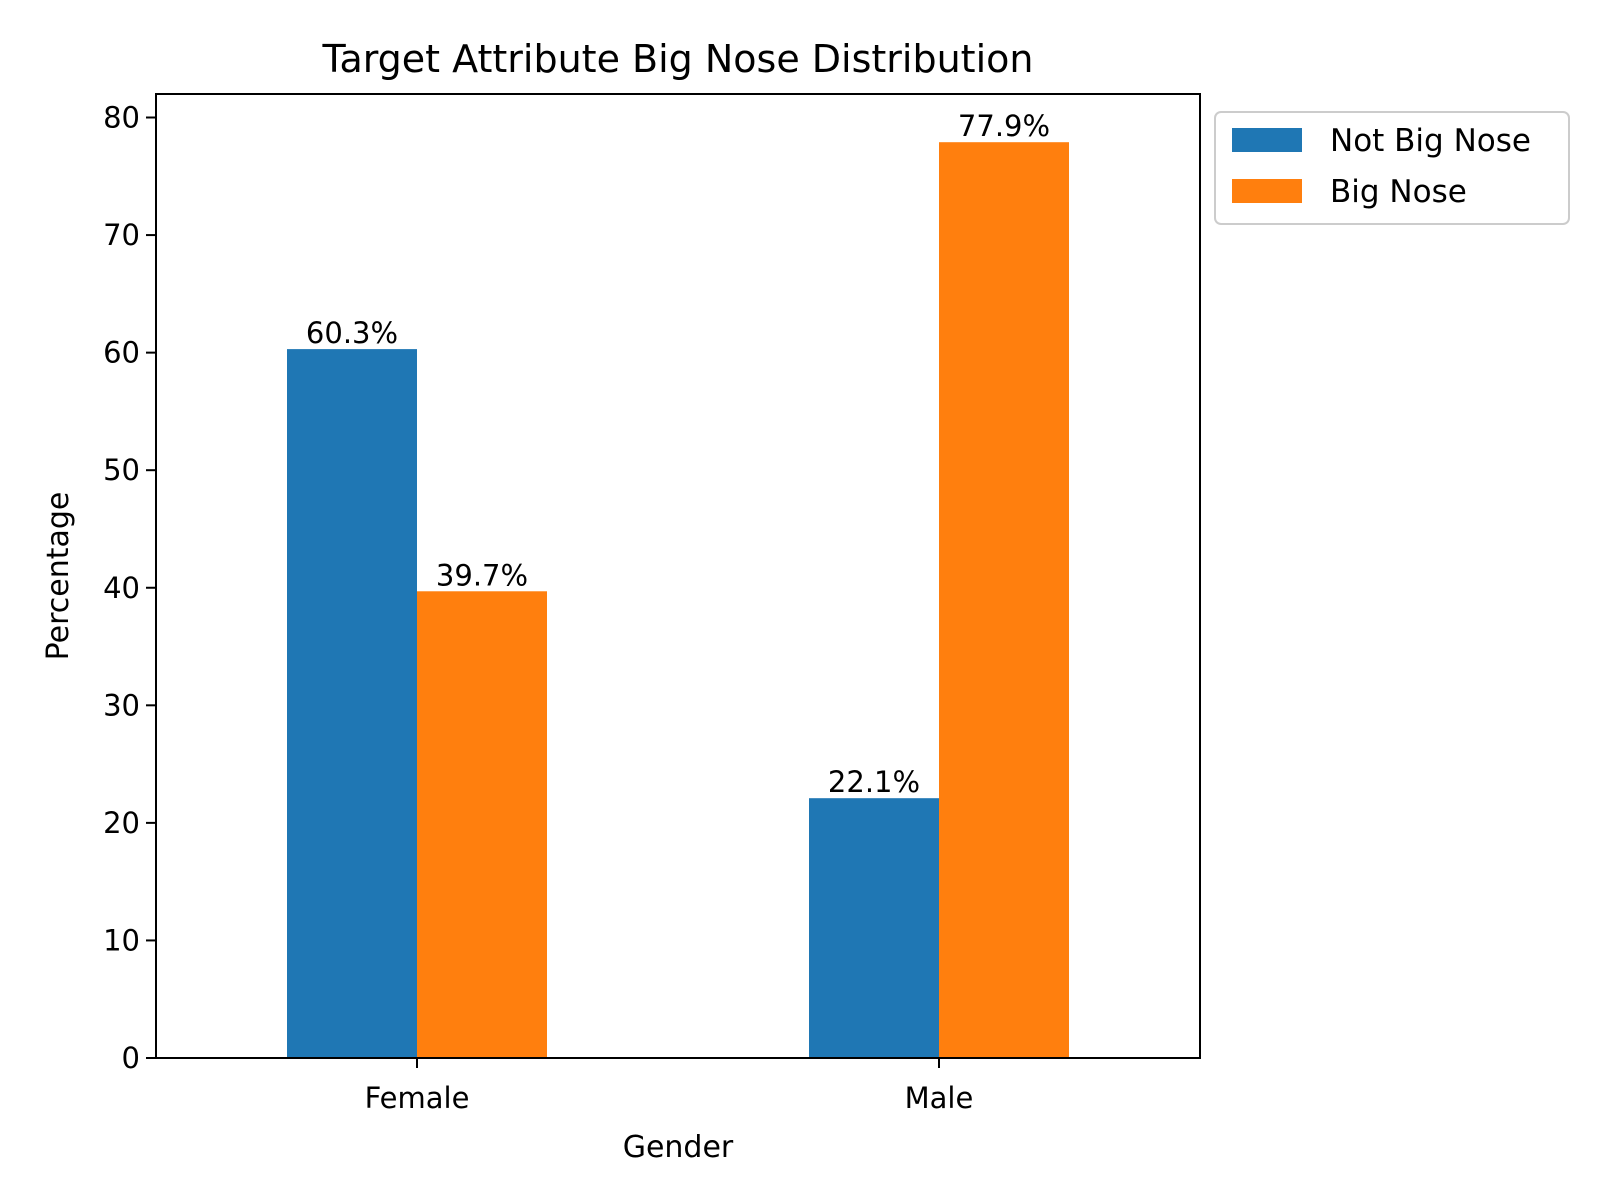 The width and height of the screenshot is (1600, 1200). What do you see at coordinates (131, 1058) in the screenshot?
I see `y-tick-label: 0` at bounding box center [131, 1058].